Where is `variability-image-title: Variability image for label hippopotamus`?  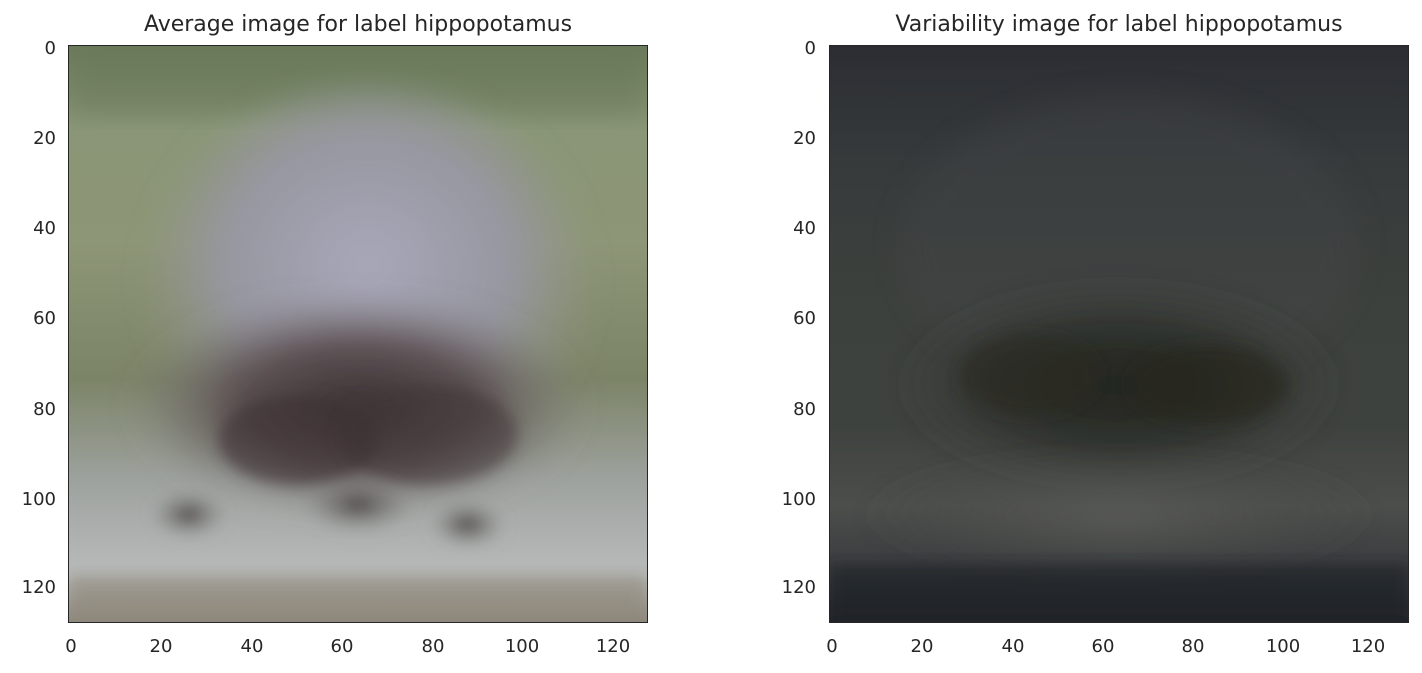 variability-image-title: Variability image for label hippopotamus is located at coordinates (1119, 24).